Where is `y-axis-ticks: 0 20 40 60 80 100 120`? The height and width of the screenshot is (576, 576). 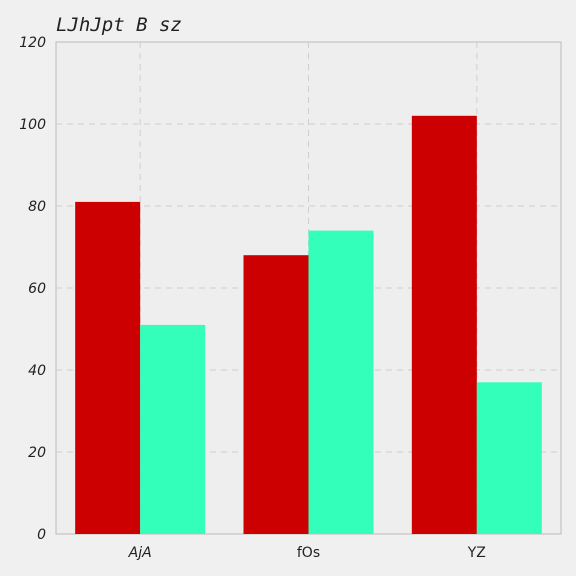
y-axis-ticks: 0 20 40 60 80 100 120 is located at coordinates (32, 289).